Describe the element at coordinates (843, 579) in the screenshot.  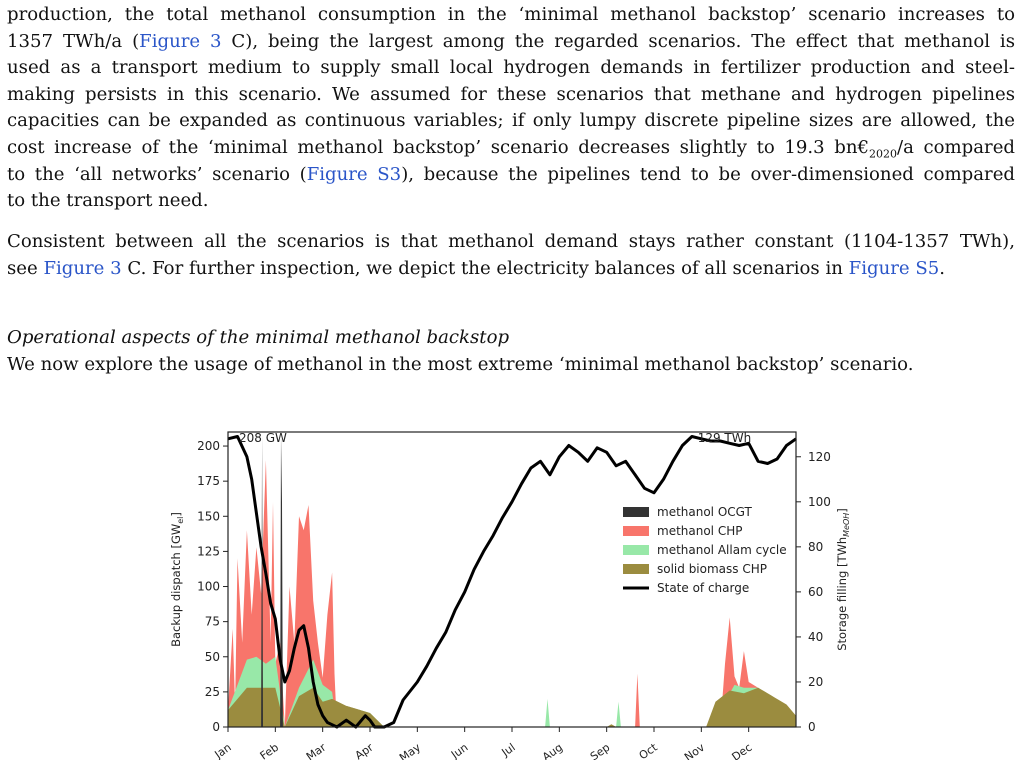
I see `y2-axis-label: Storage filling [TWhMeOH]` at that location.